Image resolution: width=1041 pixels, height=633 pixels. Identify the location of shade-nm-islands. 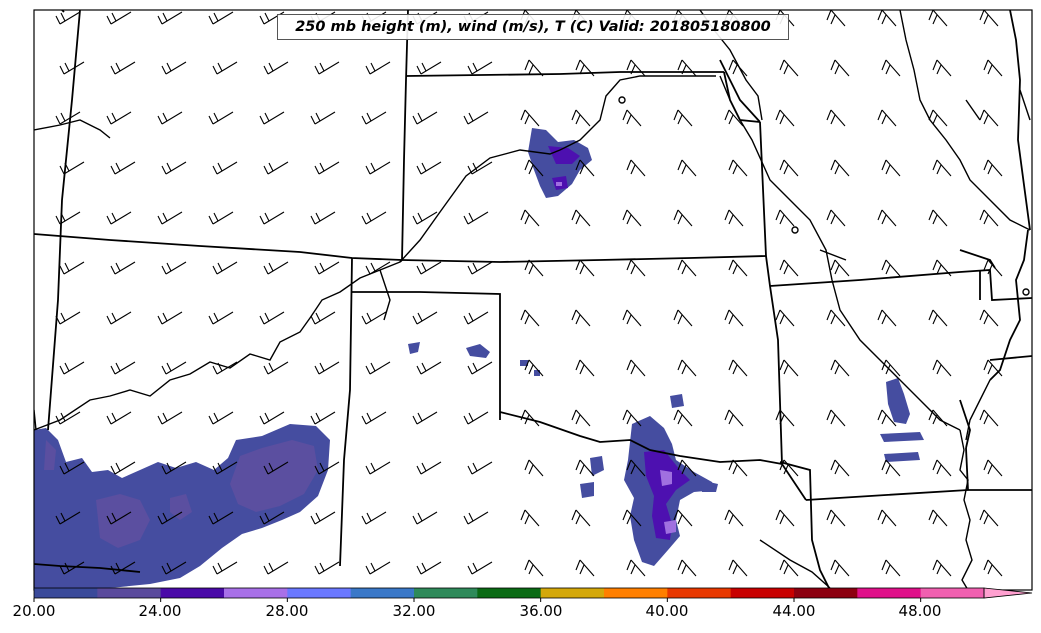
(474, 359).